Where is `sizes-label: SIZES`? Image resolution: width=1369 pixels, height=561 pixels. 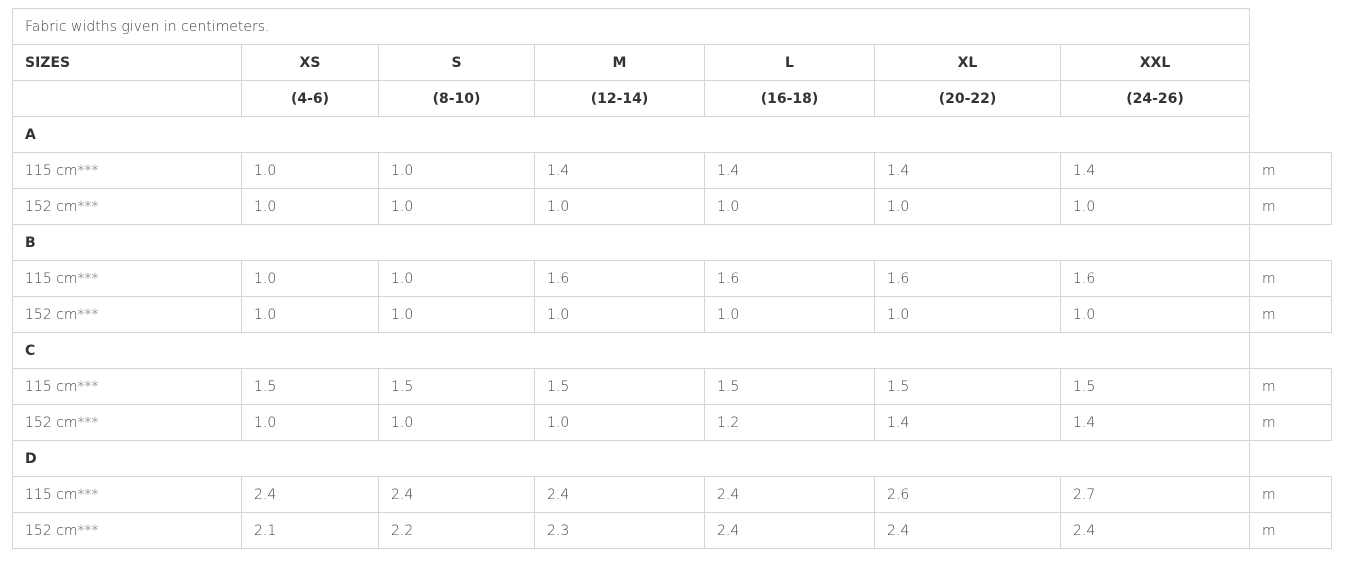
sizes-label: SIZES is located at coordinates (127, 62).